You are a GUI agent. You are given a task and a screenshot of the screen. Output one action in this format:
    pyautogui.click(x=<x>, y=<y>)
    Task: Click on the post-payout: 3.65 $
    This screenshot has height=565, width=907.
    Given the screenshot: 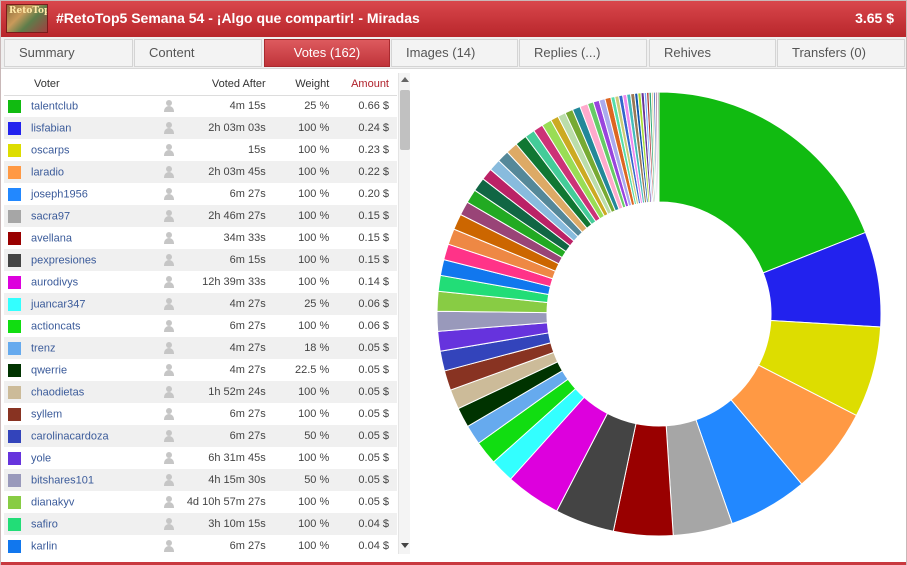 What is the action you would take?
    pyautogui.click(x=874, y=18)
    